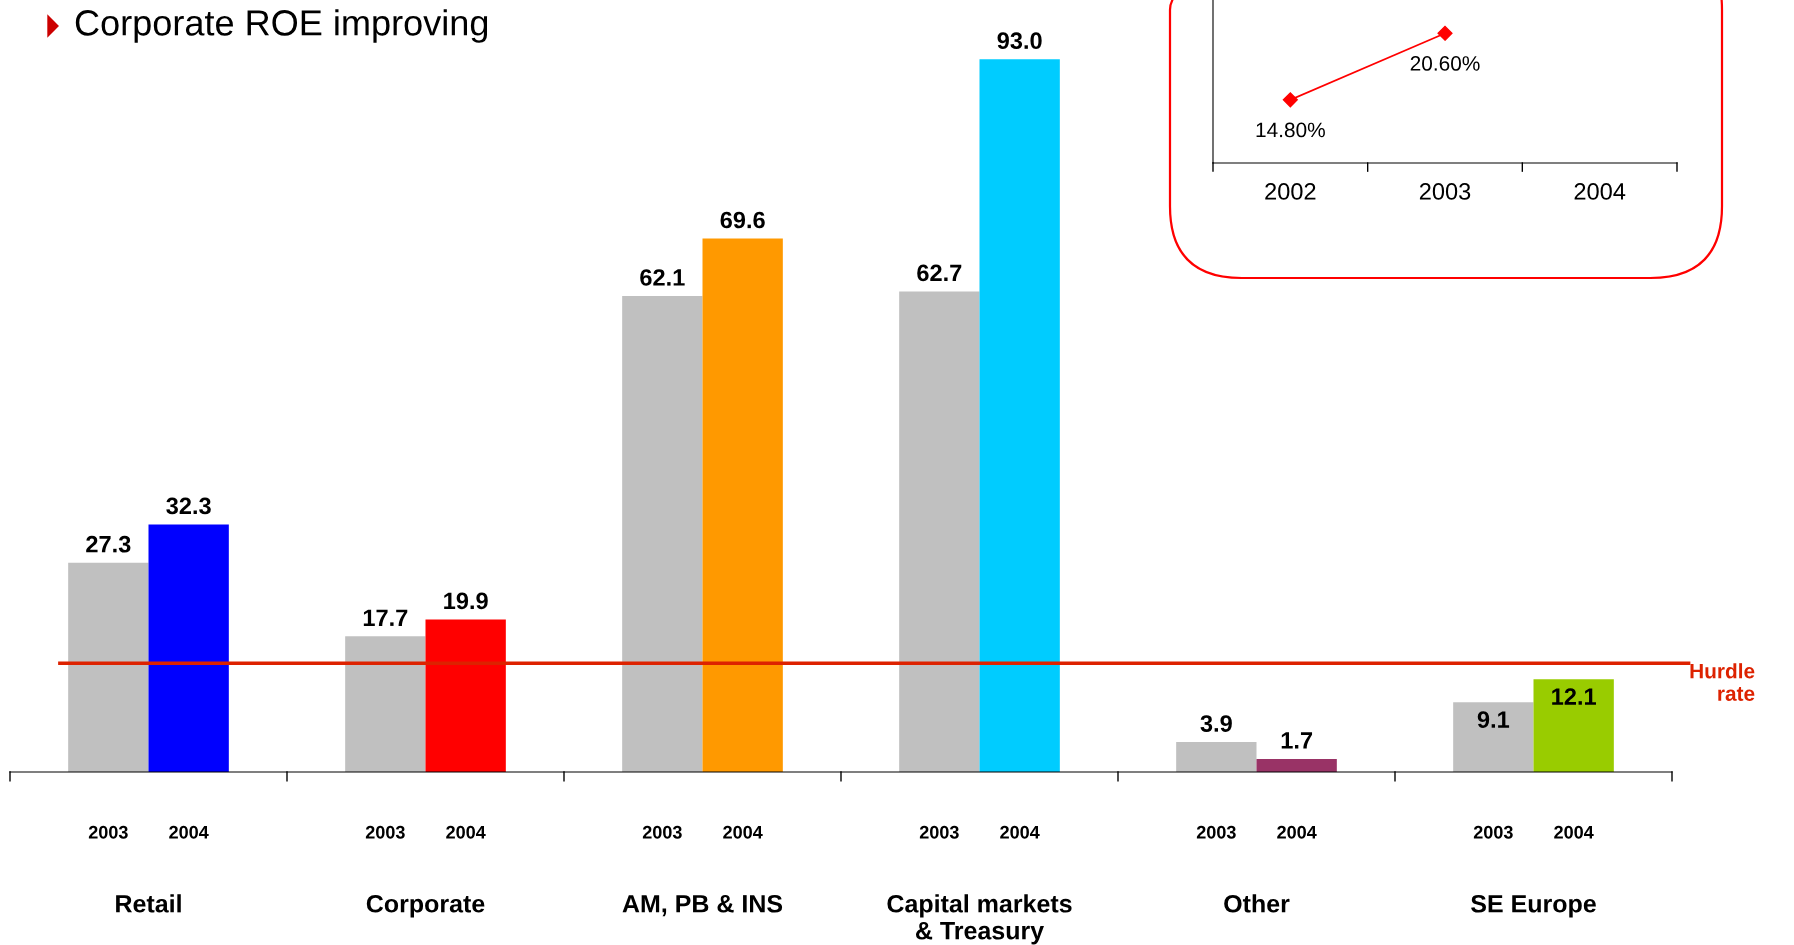  I want to click on data-label: 27.3, so click(108, 544).